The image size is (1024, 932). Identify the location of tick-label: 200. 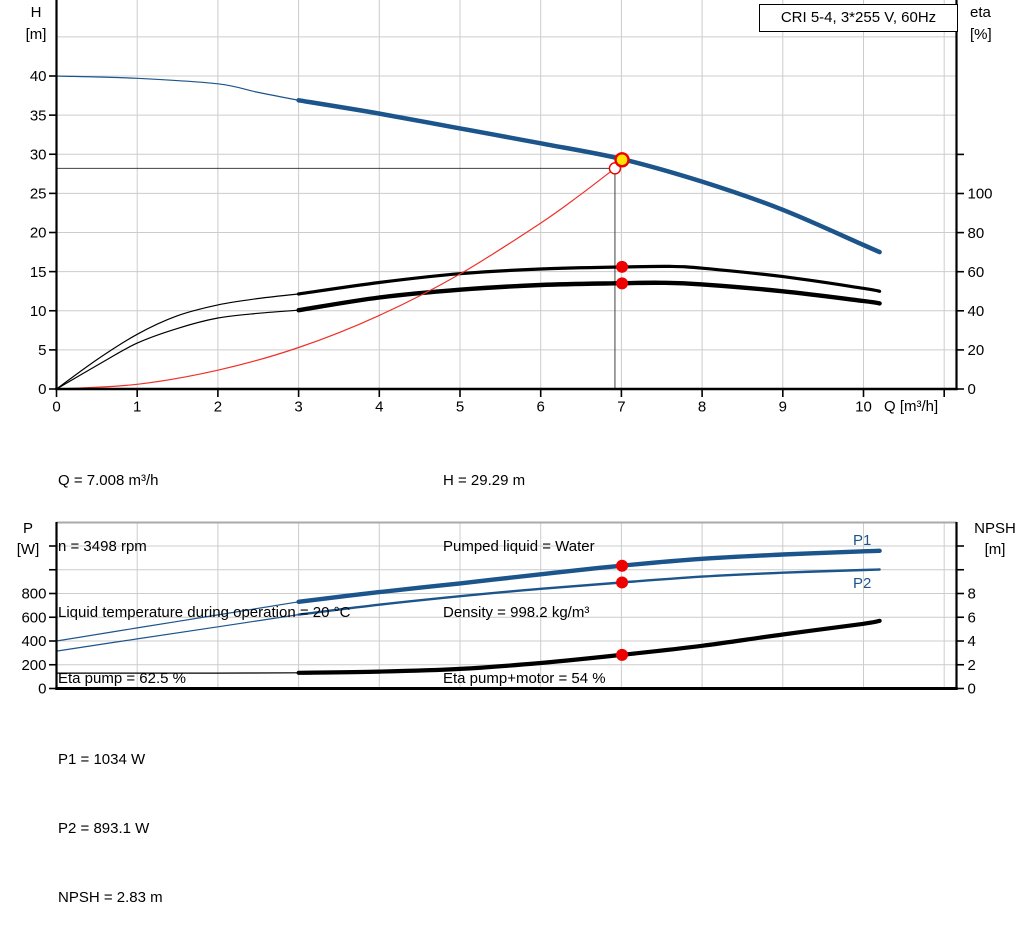
(33, 665).